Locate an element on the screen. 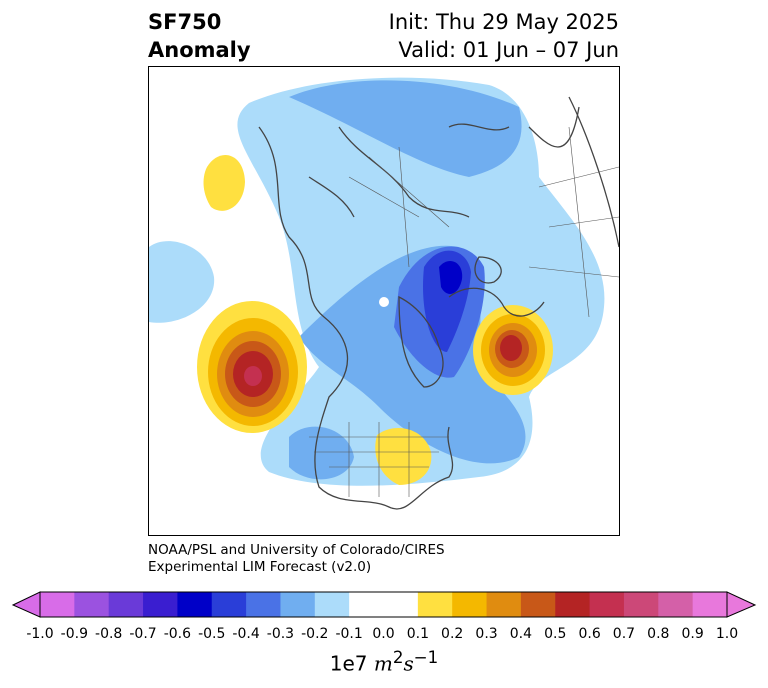 This screenshot has height=688, width=768. units-m: m is located at coordinates (383, 663).